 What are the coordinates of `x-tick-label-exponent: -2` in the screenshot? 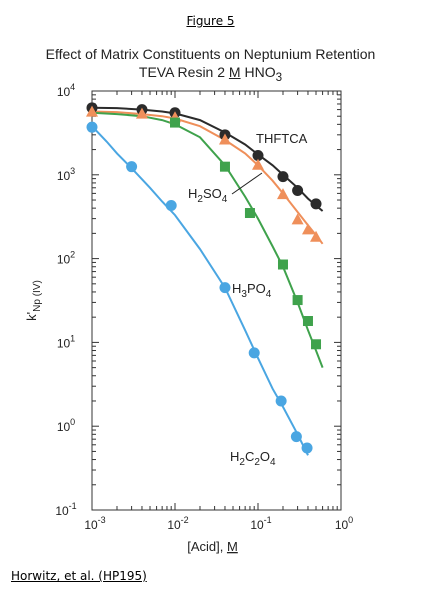 It's located at (185, 520).